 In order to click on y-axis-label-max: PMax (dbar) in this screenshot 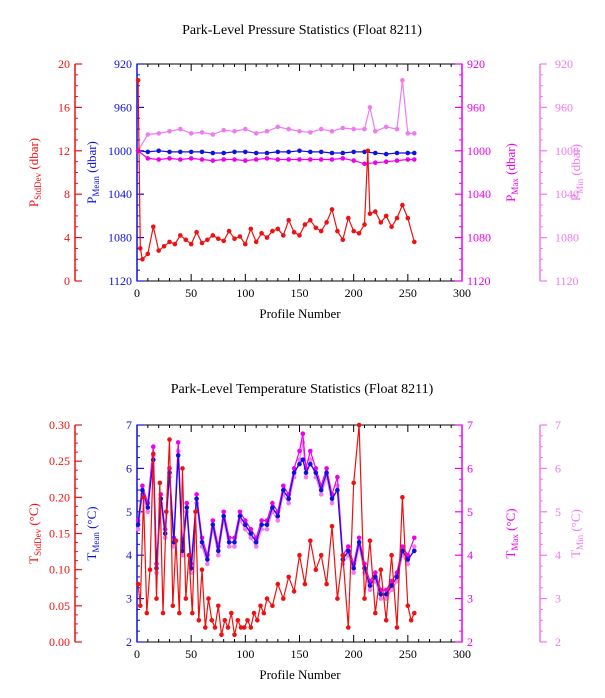, I will do `click(511, 172)`.